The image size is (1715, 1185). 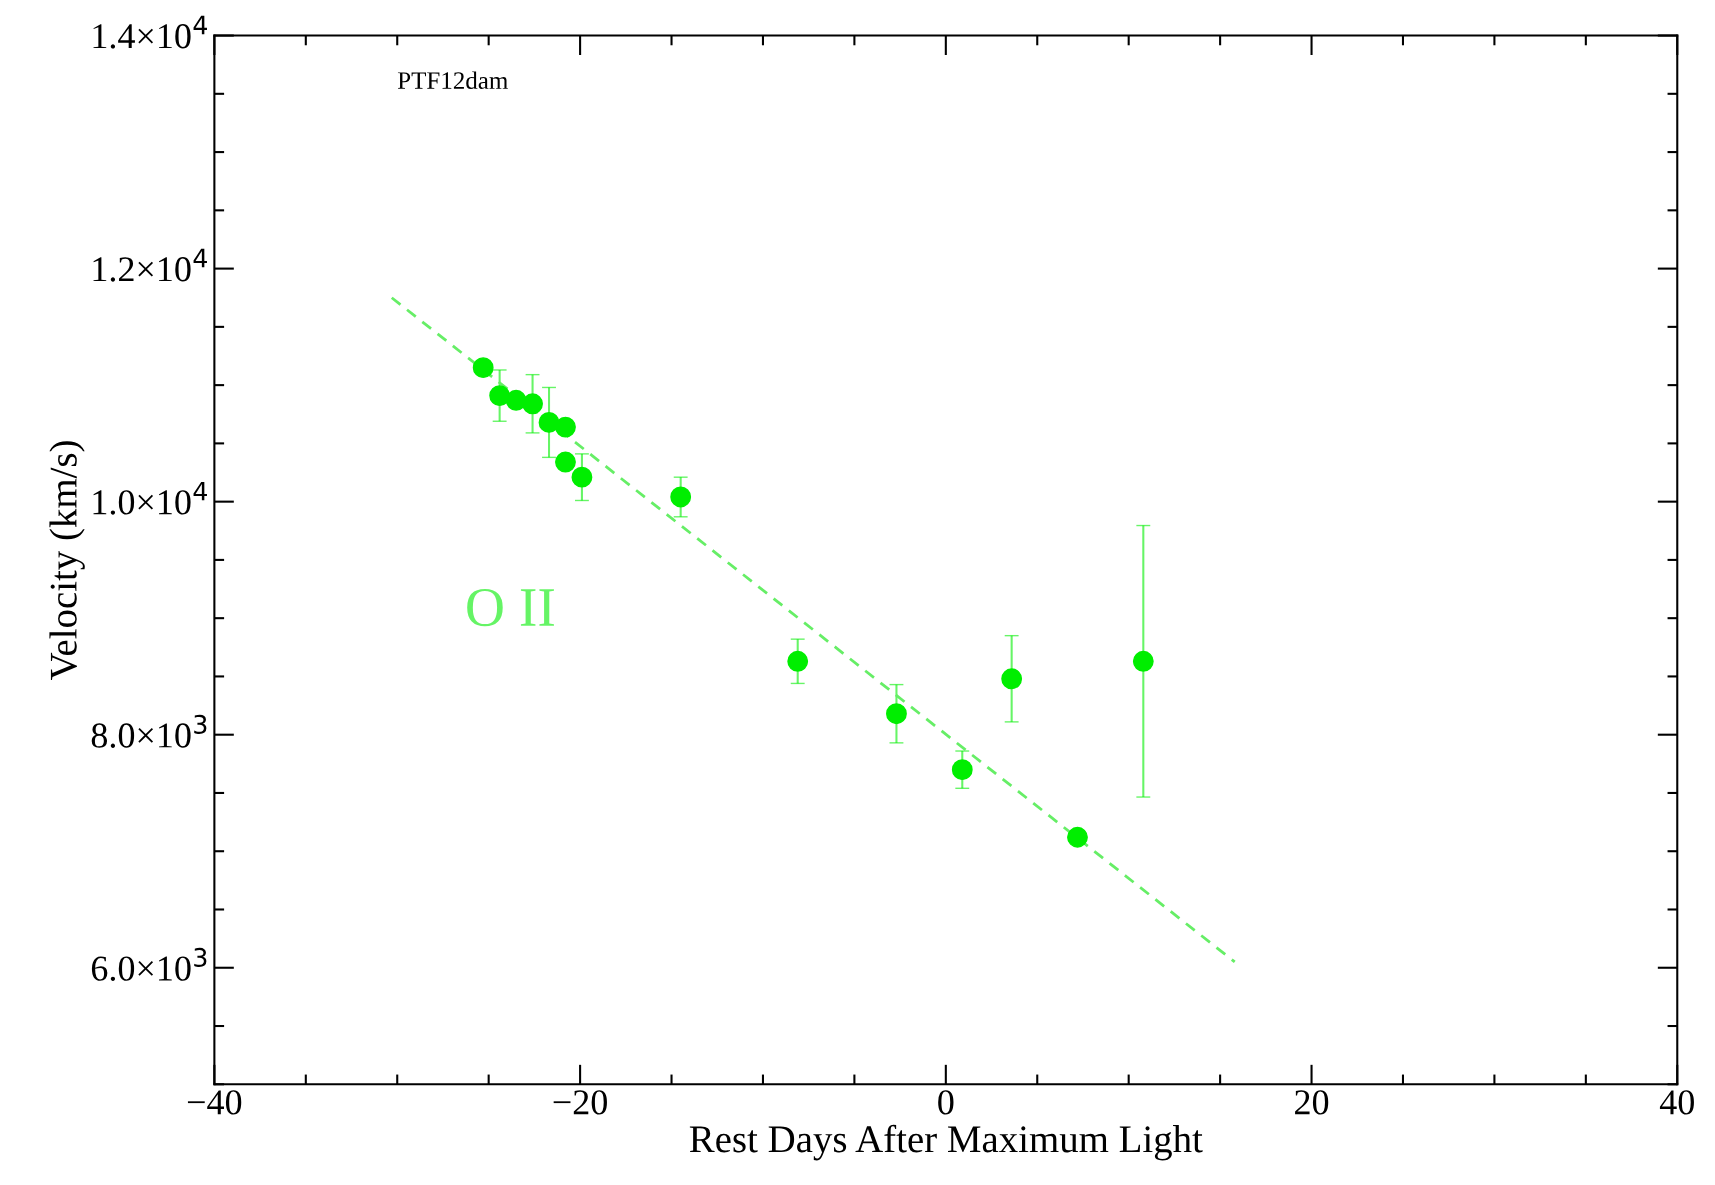 I want to click on x-tick-label: −40, so click(x=214, y=1102).